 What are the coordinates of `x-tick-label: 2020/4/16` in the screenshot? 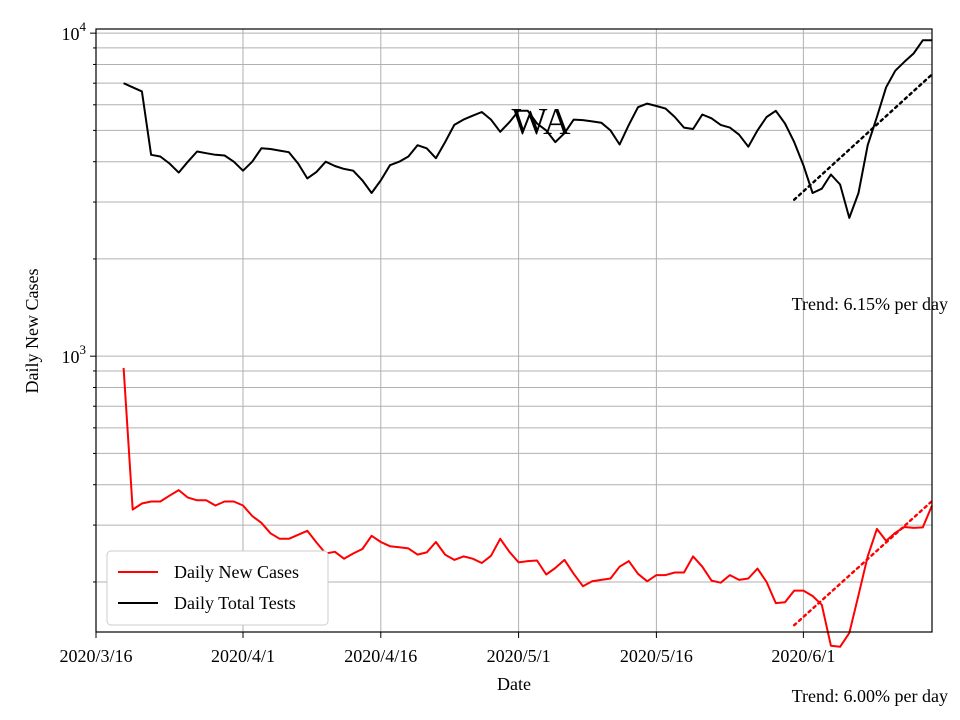 It's located at (380, 656).